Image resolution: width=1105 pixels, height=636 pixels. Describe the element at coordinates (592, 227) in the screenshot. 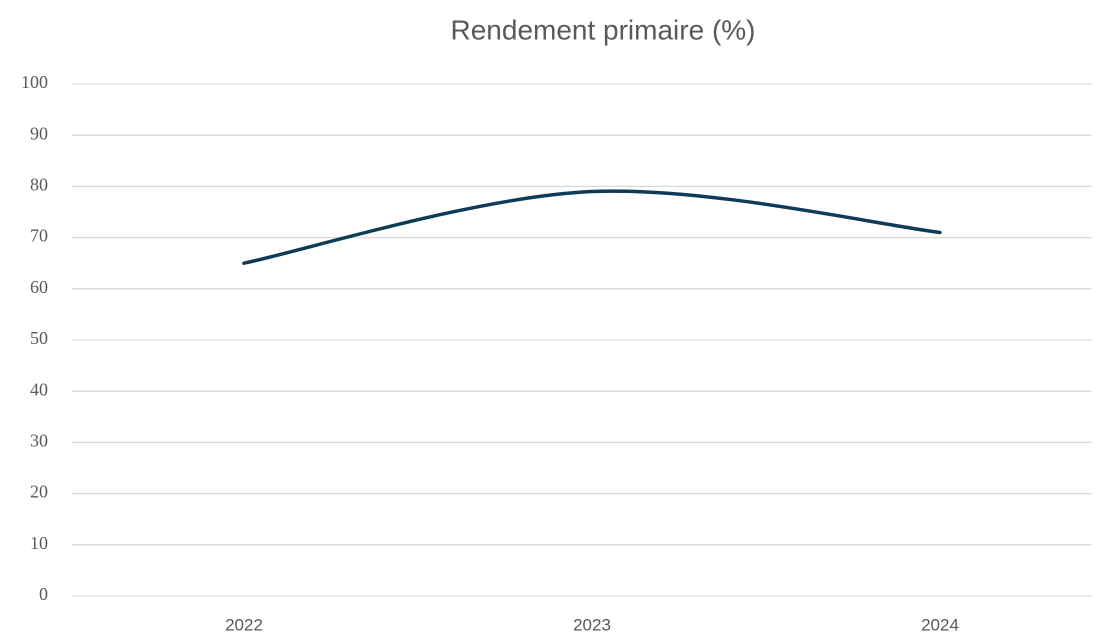

I see `line` at that location.